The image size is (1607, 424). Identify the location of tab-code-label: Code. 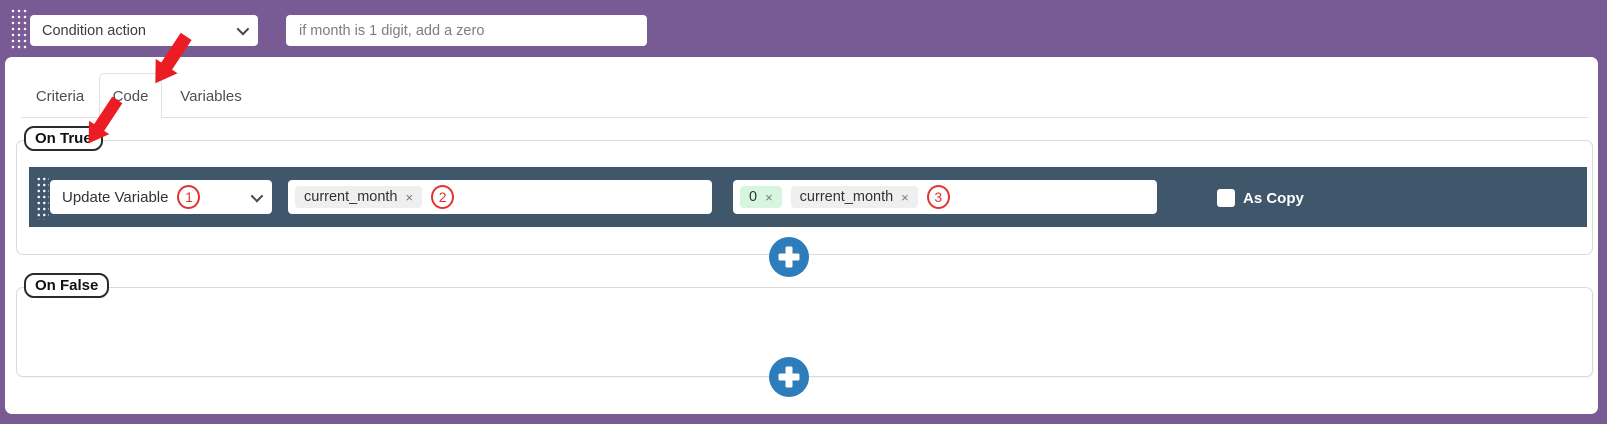
(130, 96).